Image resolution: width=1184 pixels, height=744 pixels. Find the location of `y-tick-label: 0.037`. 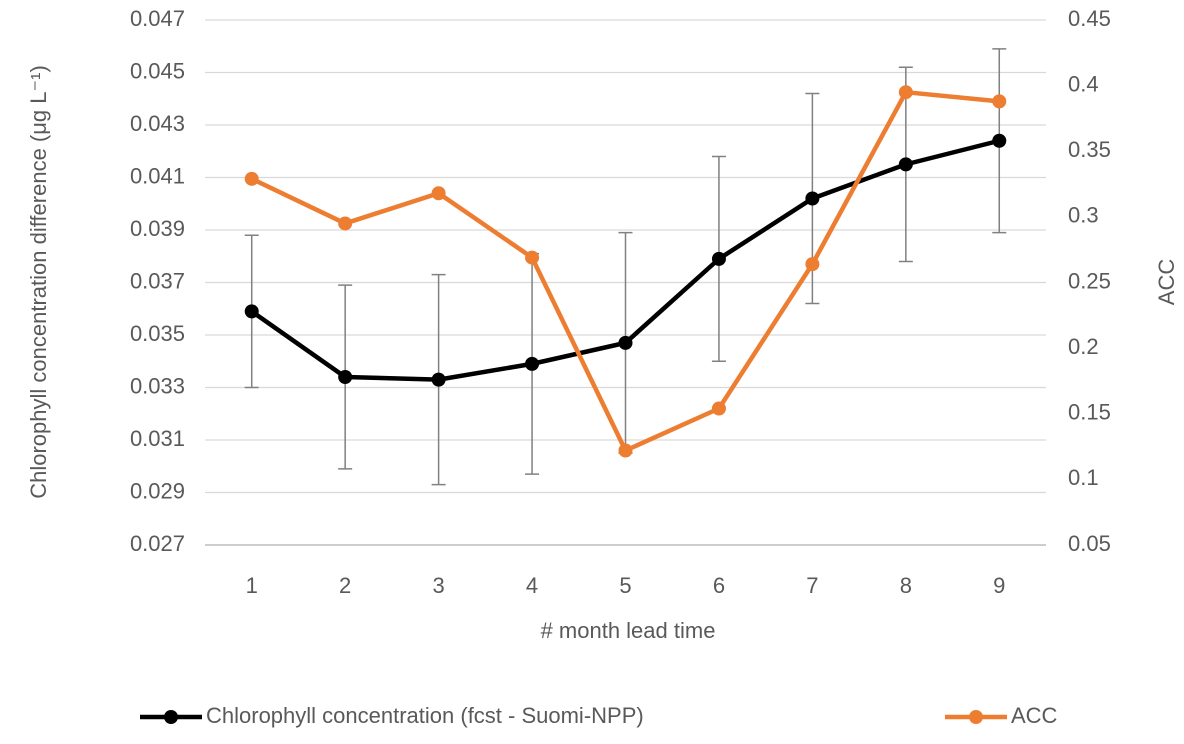

y-tick-label: 0.037 is located at coordinates (157, 280).